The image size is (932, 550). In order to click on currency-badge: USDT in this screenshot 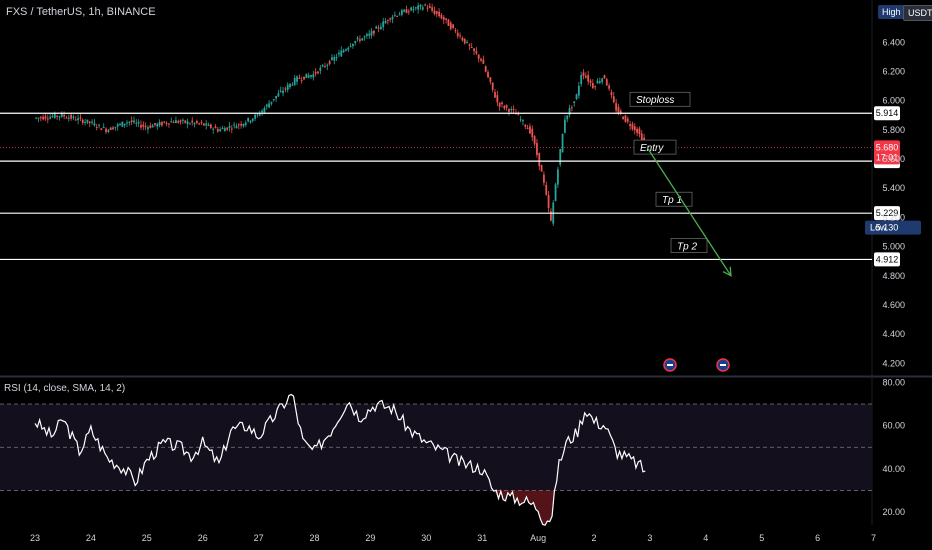, I will do `click(917, 13)`.